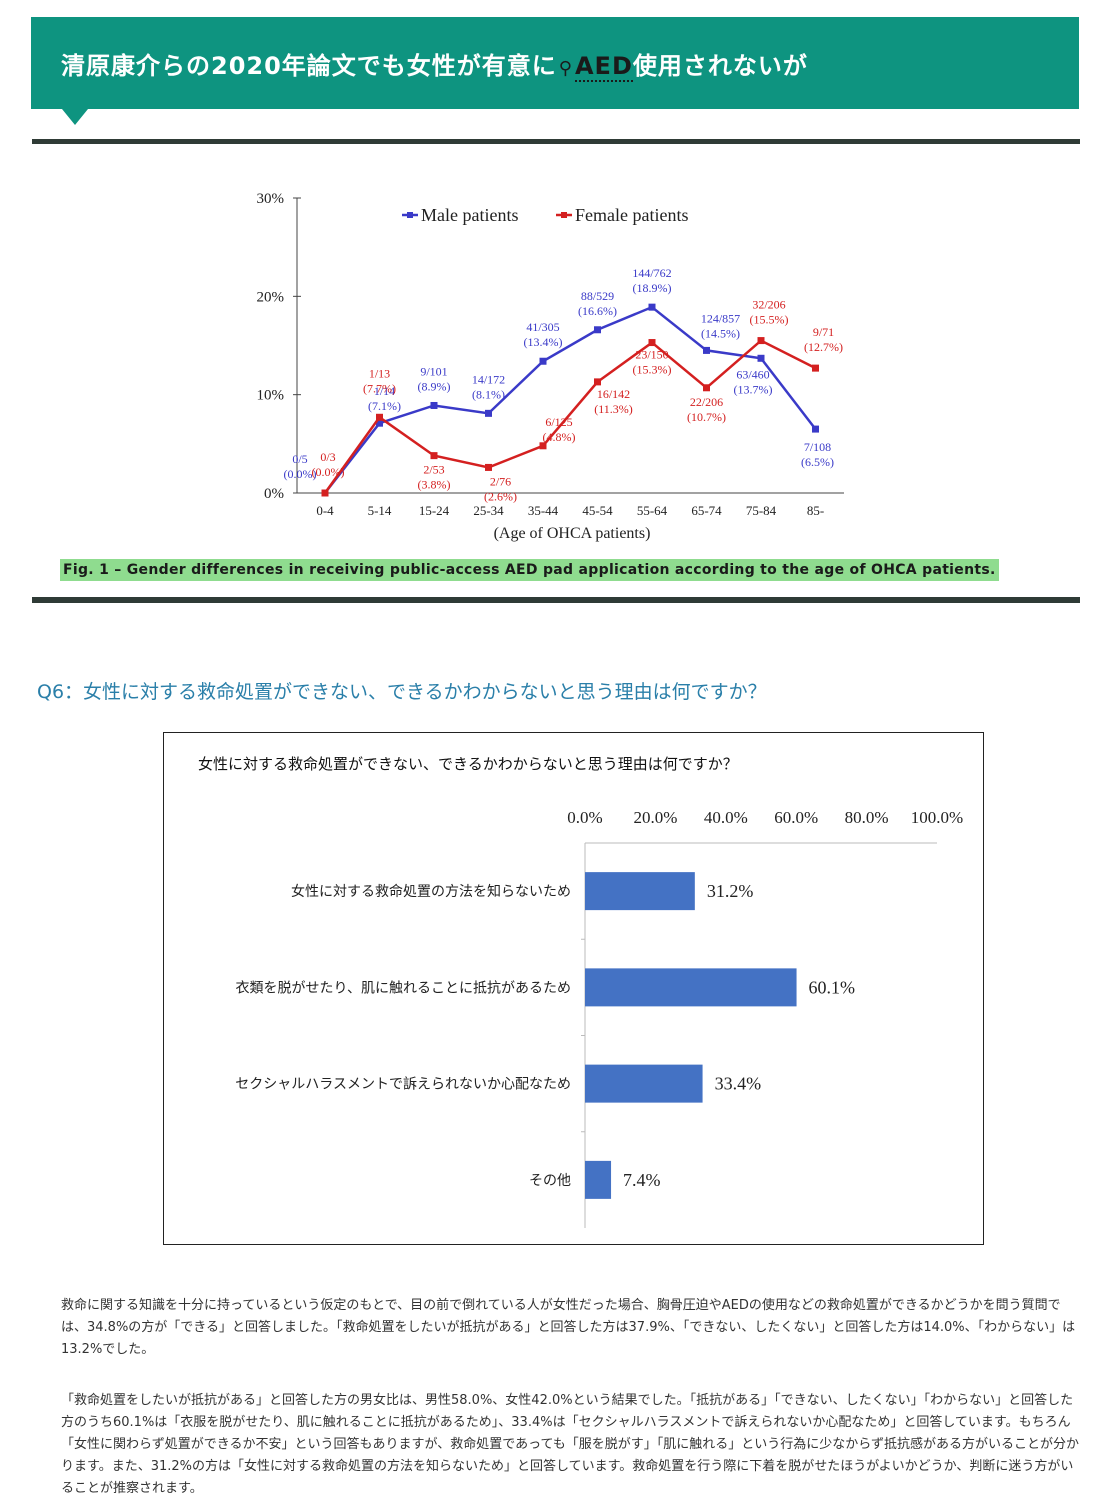 This screenshot has width=1111, height=1504. I want to click on figure-bottom-rule, so click(556, 600).